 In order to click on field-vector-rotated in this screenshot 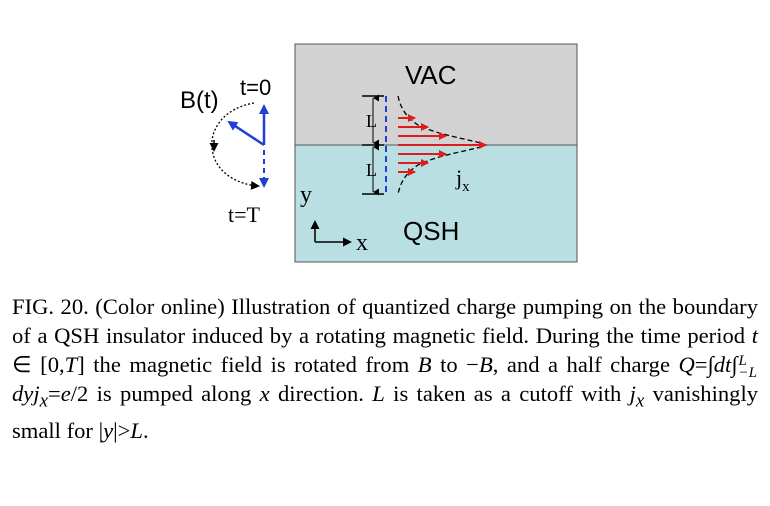, I will do `click(246, 133)`.